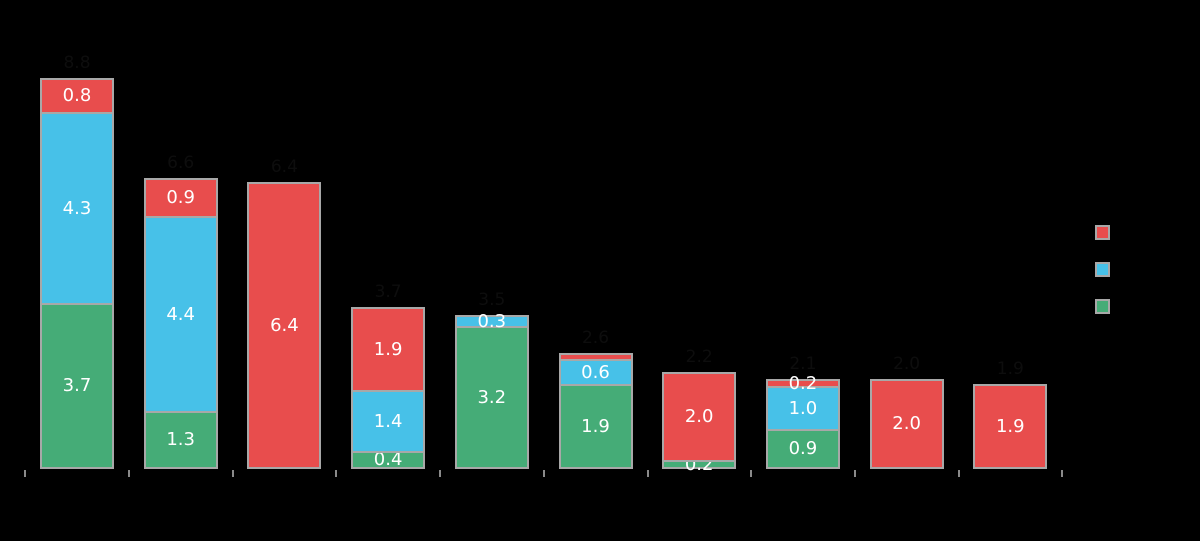 This screenshot has height=541, width=1200. Describe the element at coordinates (284, 167) in the screenshot. I see `bar-total-label: 6.4` at that location.